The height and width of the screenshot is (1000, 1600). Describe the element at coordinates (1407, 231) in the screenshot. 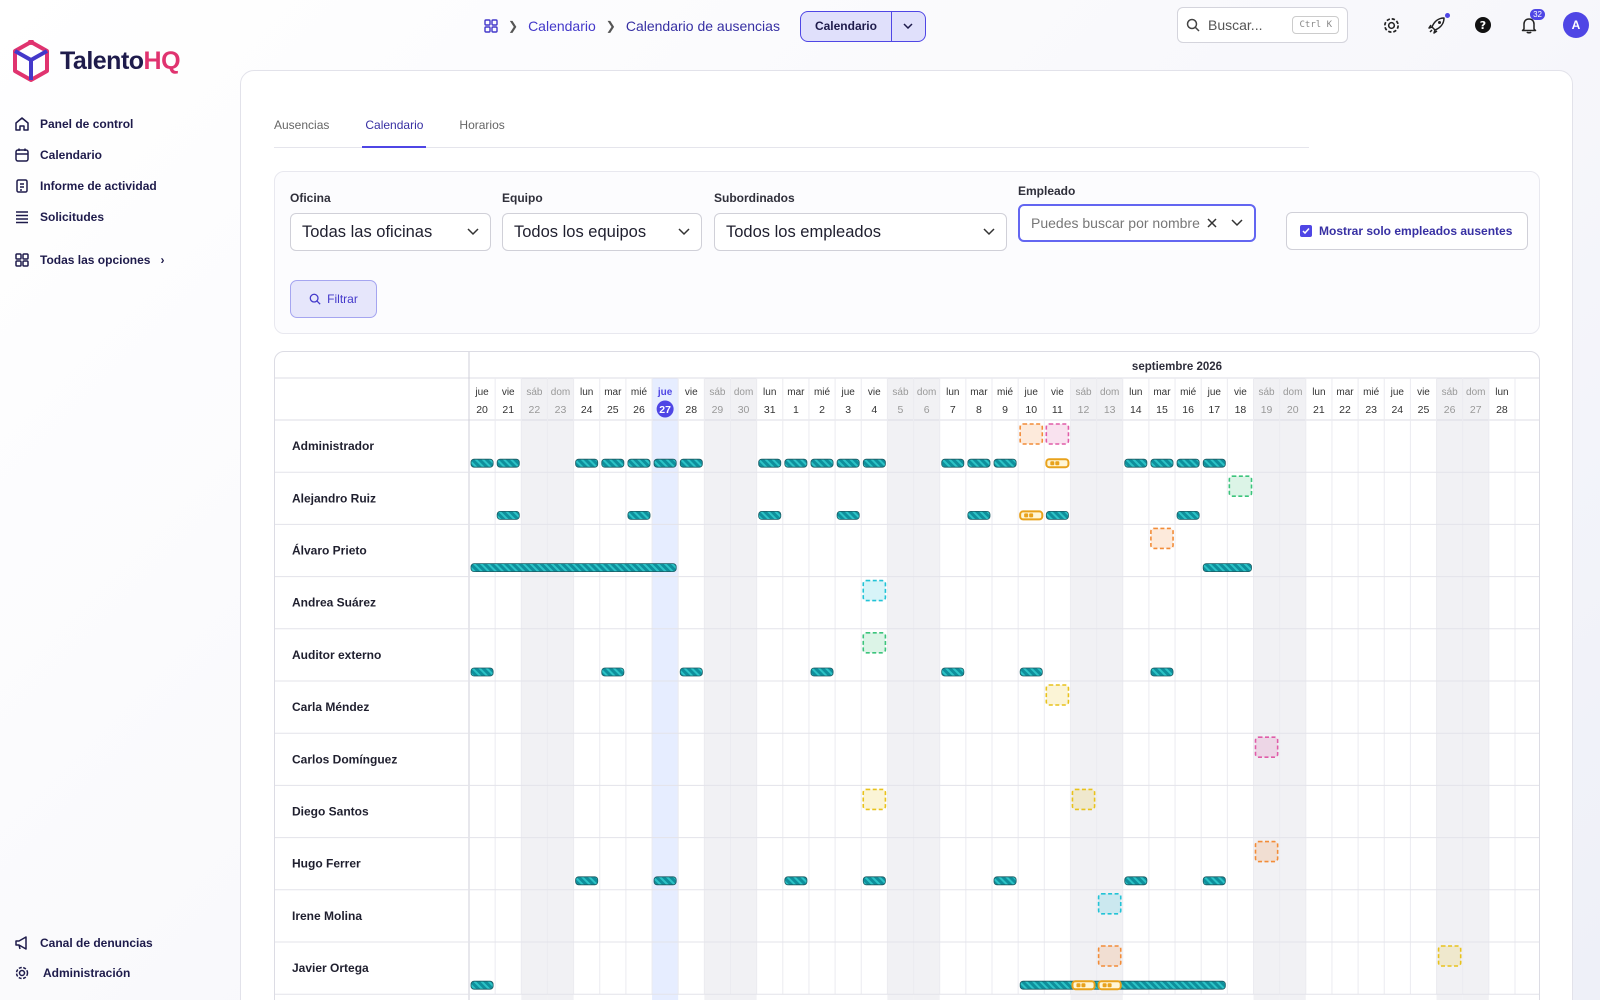

I see `only-absent-toggle: Mostrar solo empleados ausentes` at that location.